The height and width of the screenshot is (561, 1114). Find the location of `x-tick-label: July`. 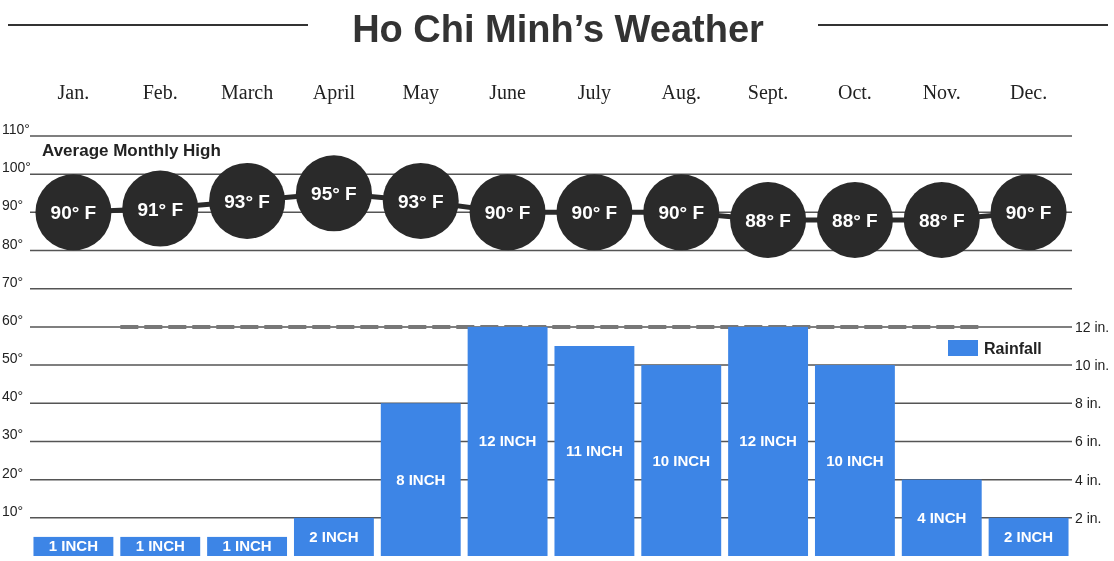

x-tick-label: July is located at coordinates (594, 92).